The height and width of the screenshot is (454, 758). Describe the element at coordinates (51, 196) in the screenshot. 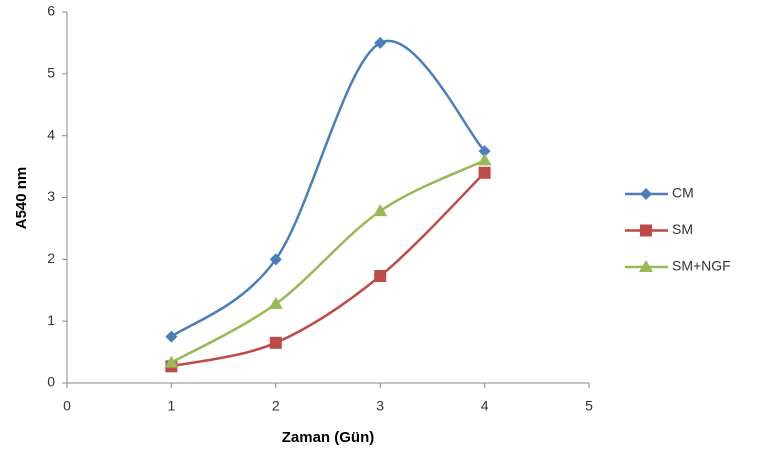

I see `y-tick-label: 3` at that location.